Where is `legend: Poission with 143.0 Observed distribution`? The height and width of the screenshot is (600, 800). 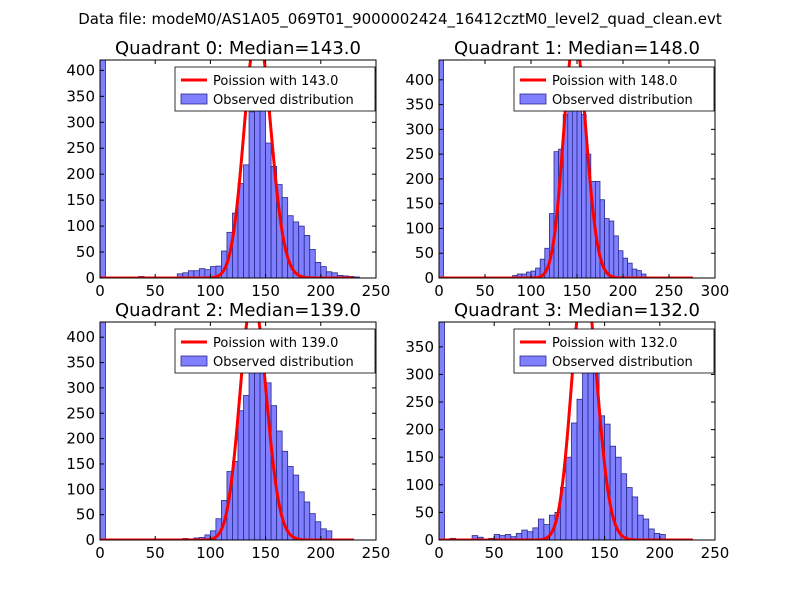 legend: Poission with 143.0 Observed distribution is located at coordinates (275, 89).